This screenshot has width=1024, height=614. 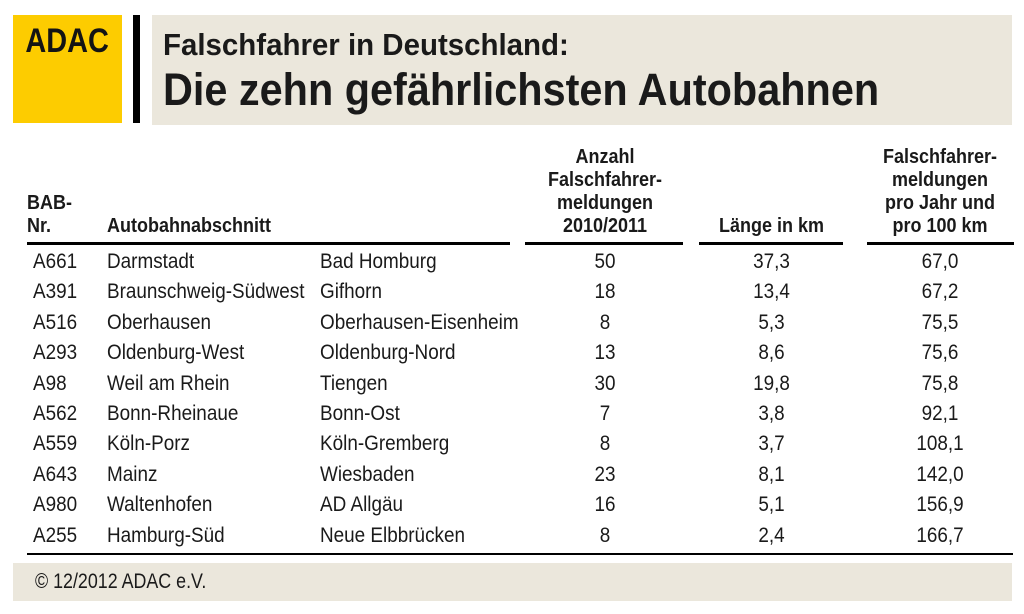 What do you see at coordinates (173, 413) in the screenshot?
I see `cell-section-from: Bonn-Rheinaue` at bounding box center [173, 413].